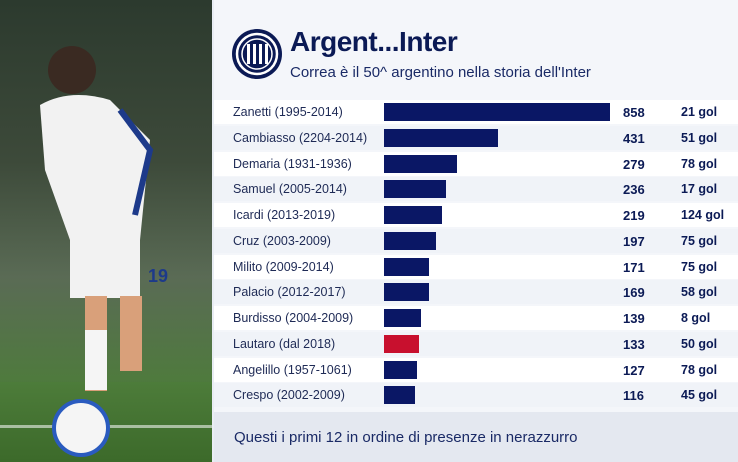 This screenshot has width=738, height=462. Describe the element at coordinates (290, 189) in the screenshot. I see `player-name-label: Samuel (2005-2014)` at that location.